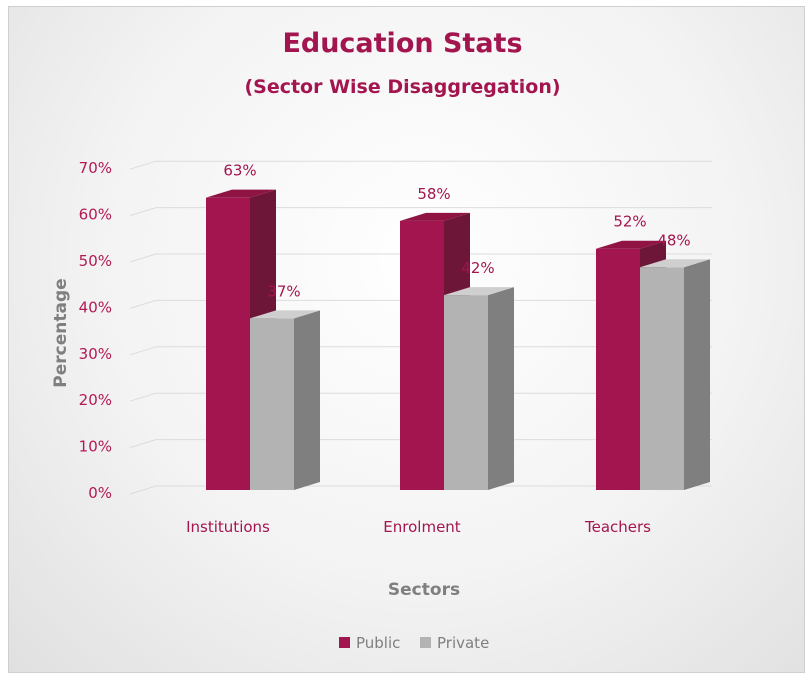  What do you see at coordinates (95, 354) in the screenshot?
I see `y-tick-label: 30%` at bounding box center [95, 354].